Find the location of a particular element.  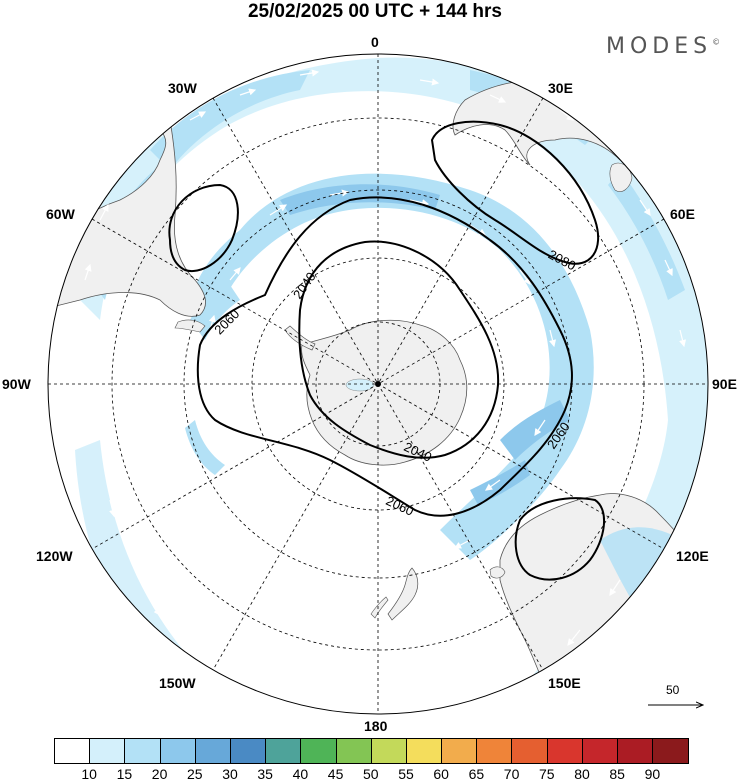

lon-label-180: 180 is located at coordinates (376, 726).